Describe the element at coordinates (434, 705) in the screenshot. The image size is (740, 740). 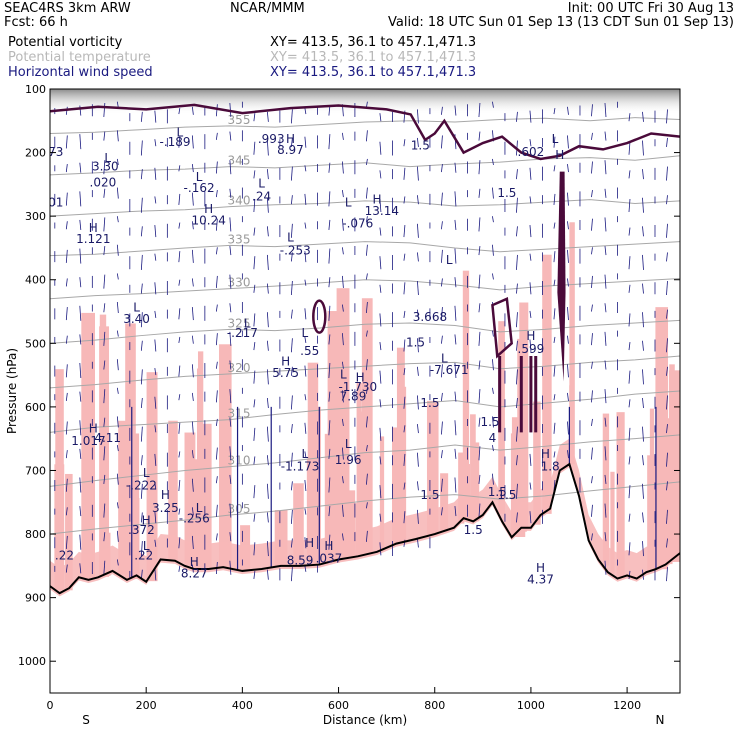
I see `x-tick-label: 800` at that location.